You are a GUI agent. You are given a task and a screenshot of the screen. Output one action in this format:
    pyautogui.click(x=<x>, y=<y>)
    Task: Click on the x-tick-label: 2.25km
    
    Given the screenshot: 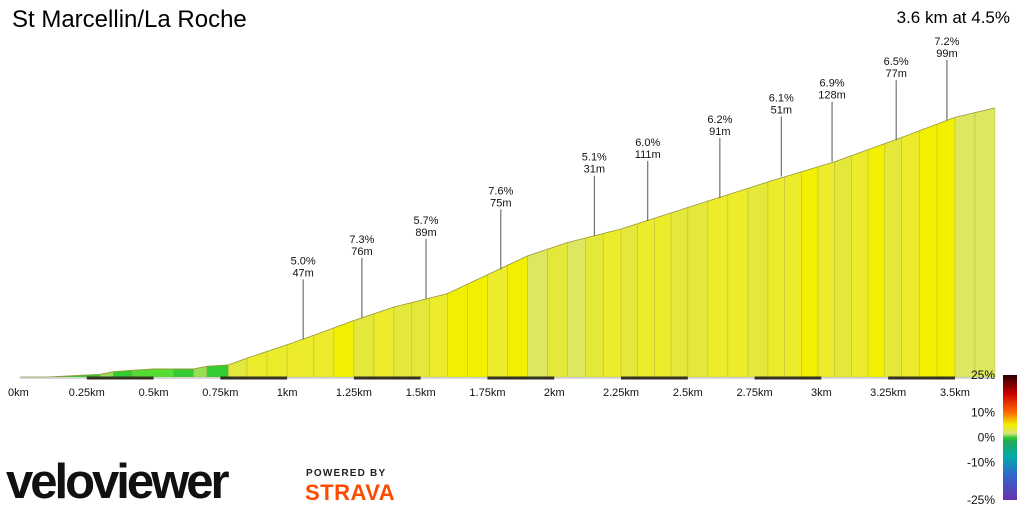 What is the action you would take?
    pyautogui.click(x=621, y=393)
    